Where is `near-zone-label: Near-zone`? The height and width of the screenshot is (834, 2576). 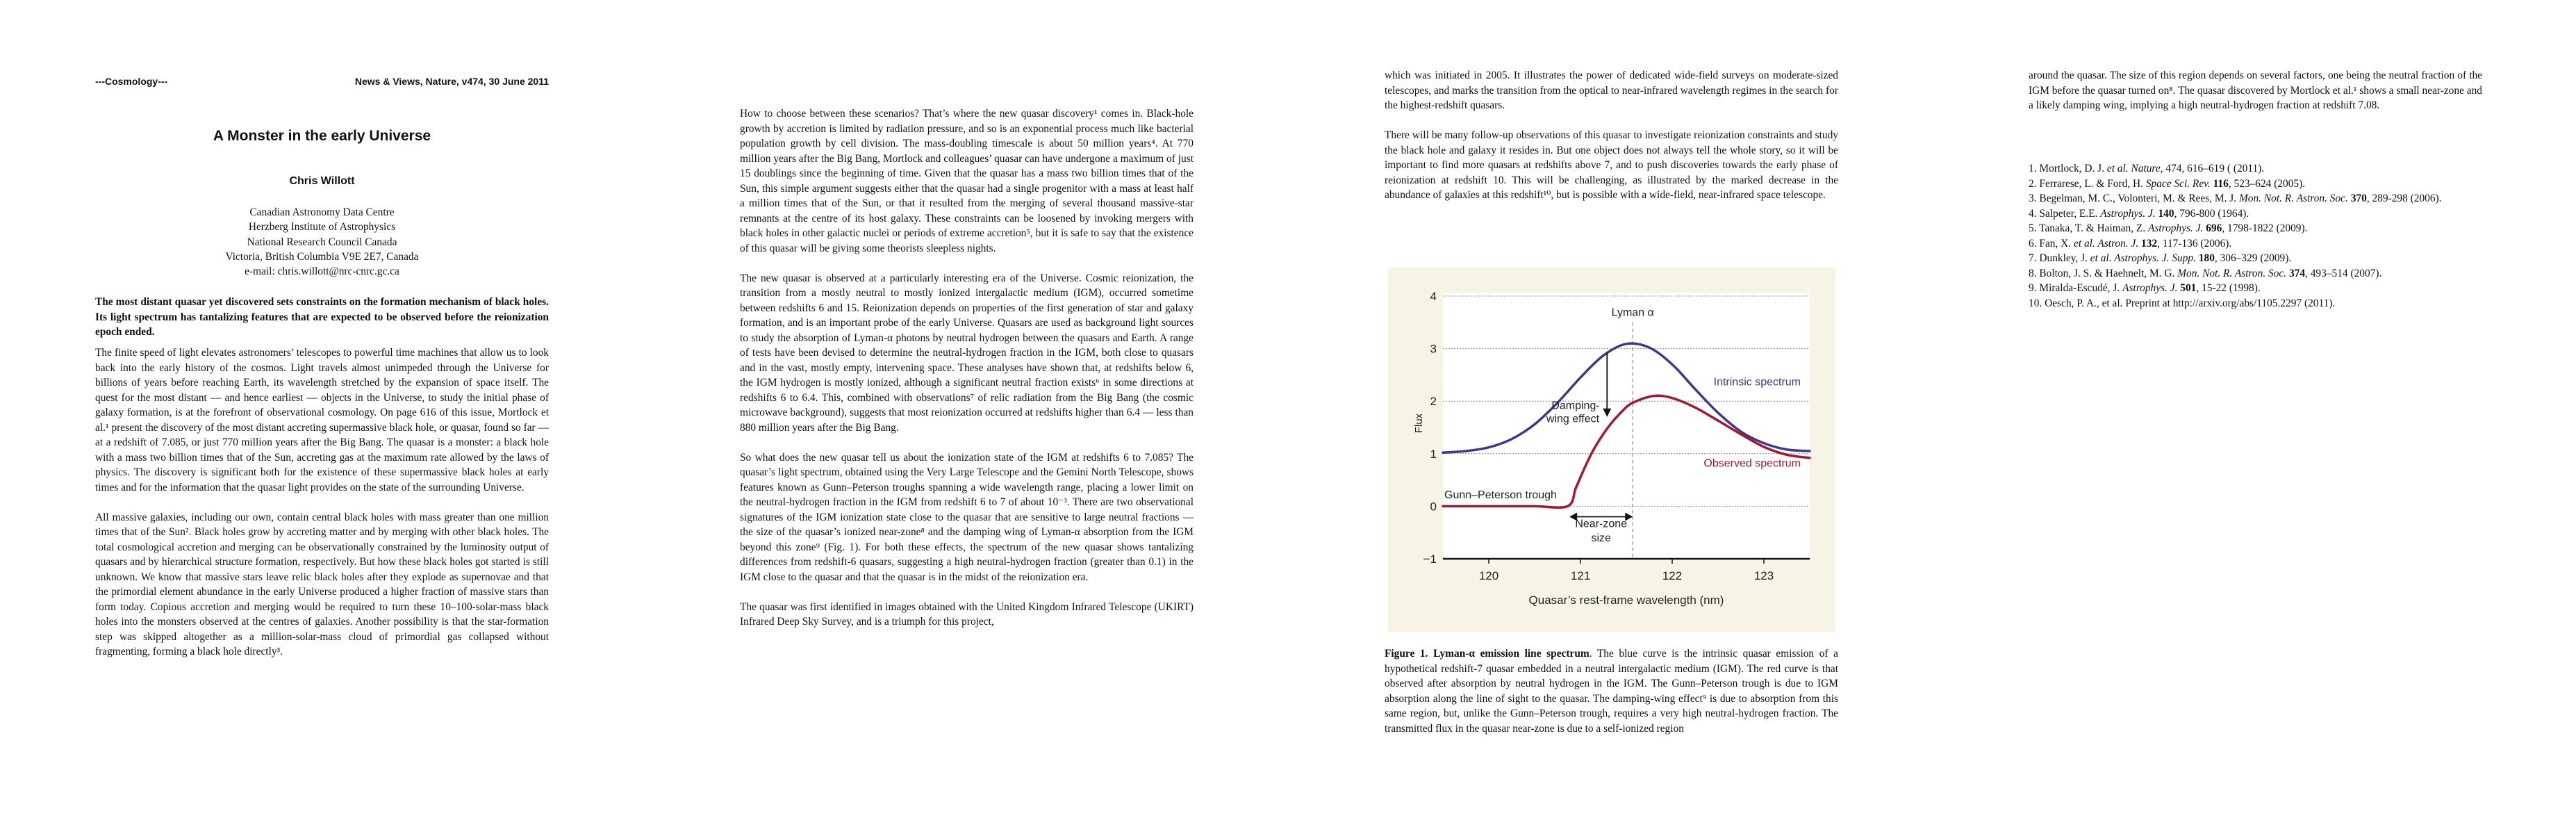 near-zone-label: Near-zone is located at coordinates (1601, 524).